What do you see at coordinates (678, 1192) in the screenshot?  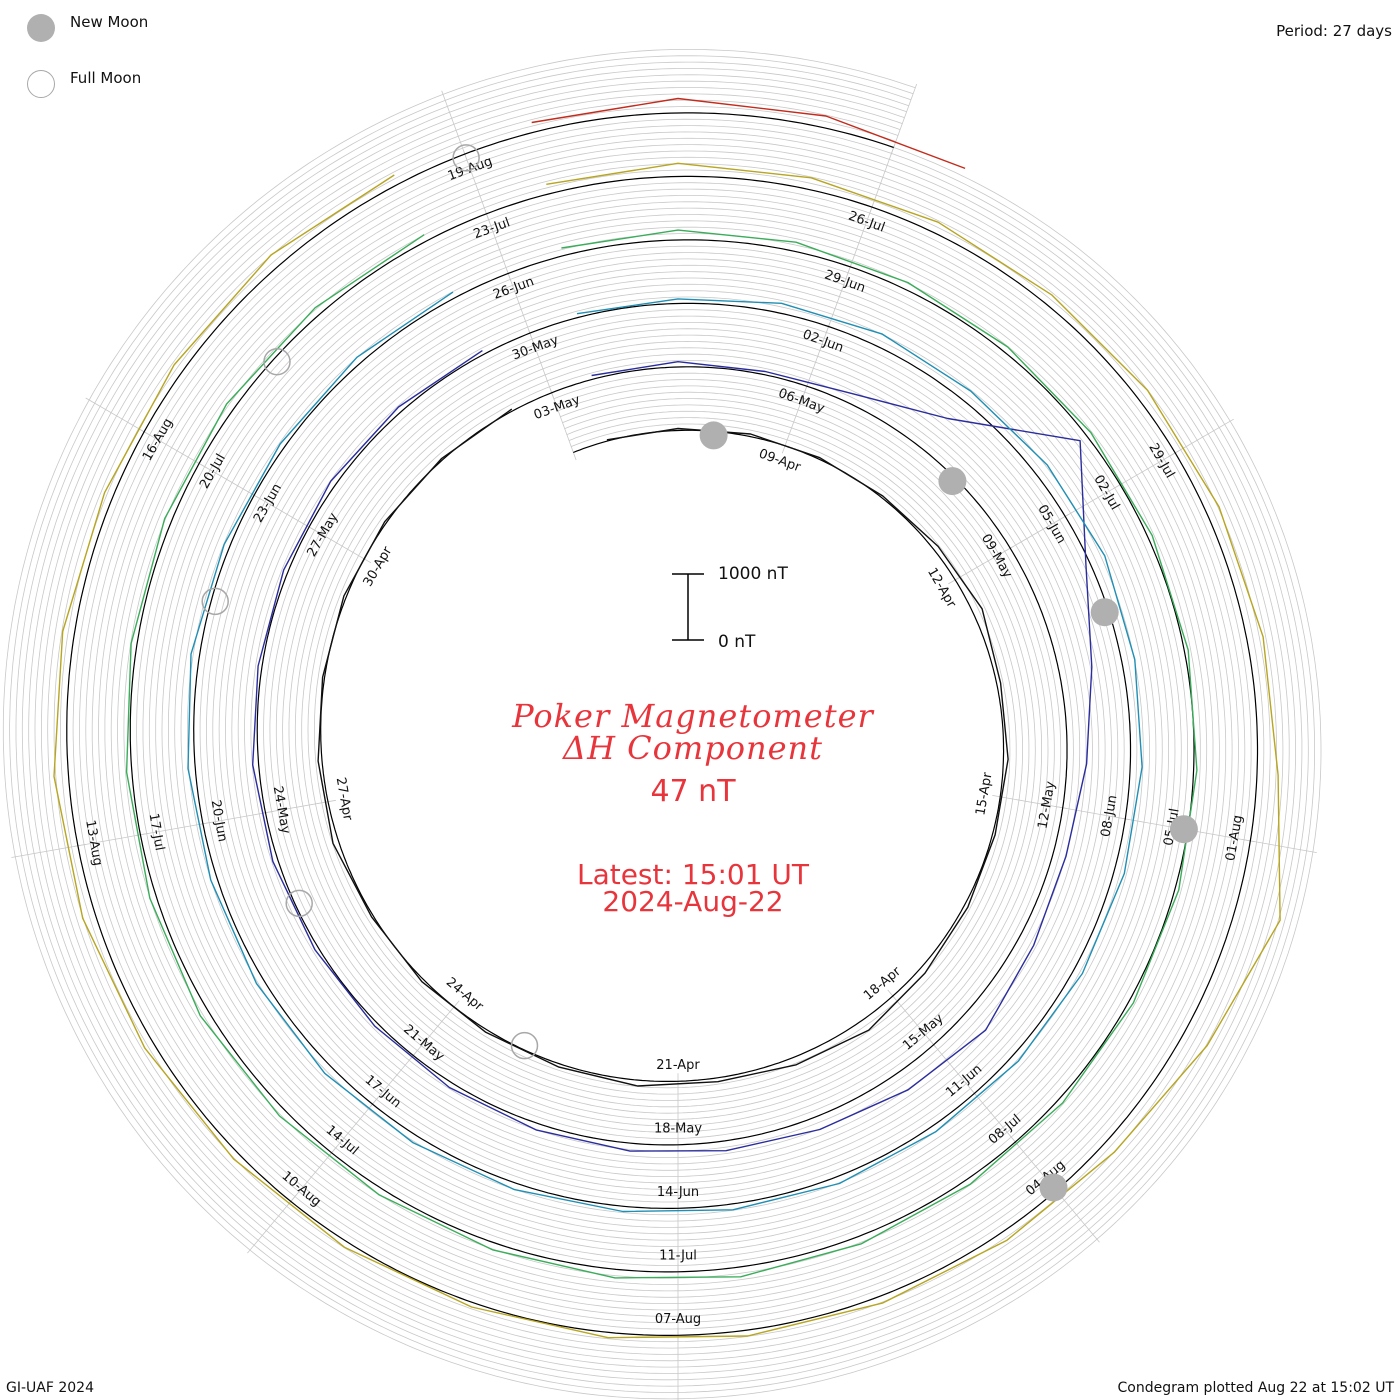 I see `tick-label: 14-Jun` at bounding box center [678, 1192].